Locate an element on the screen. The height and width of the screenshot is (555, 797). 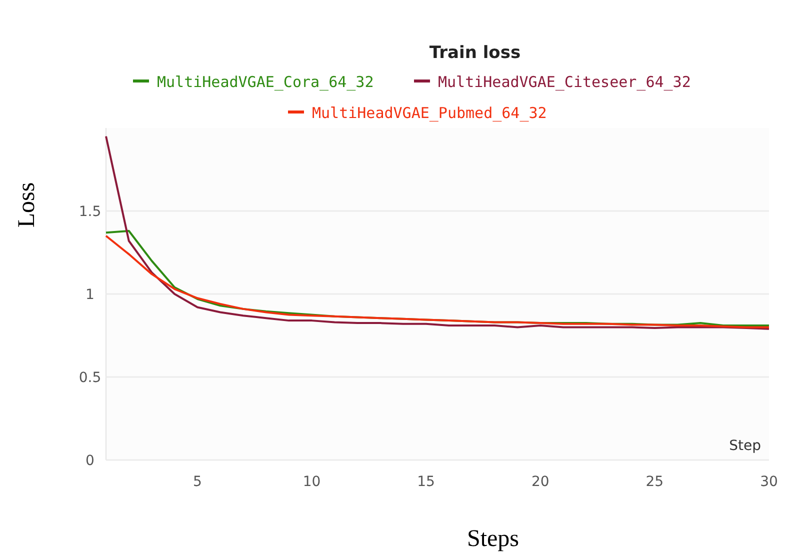
chart-title: Train loss is located at coordinates (475, 53).